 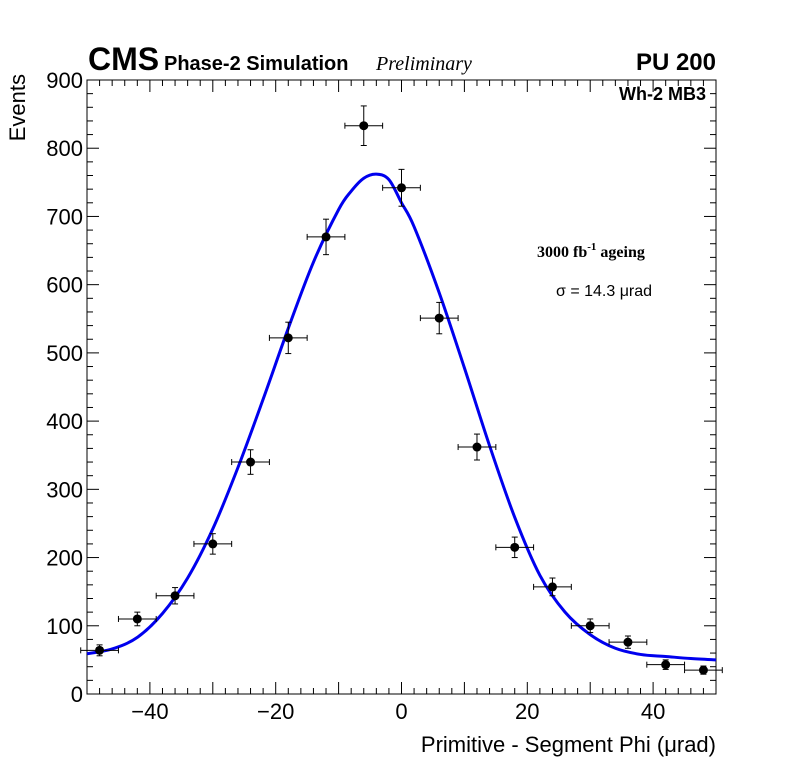 What do you see at coordinates (591, 247) in the screenshot?
I see `ageing-exponent: -1` at bounding box center [591, 247].